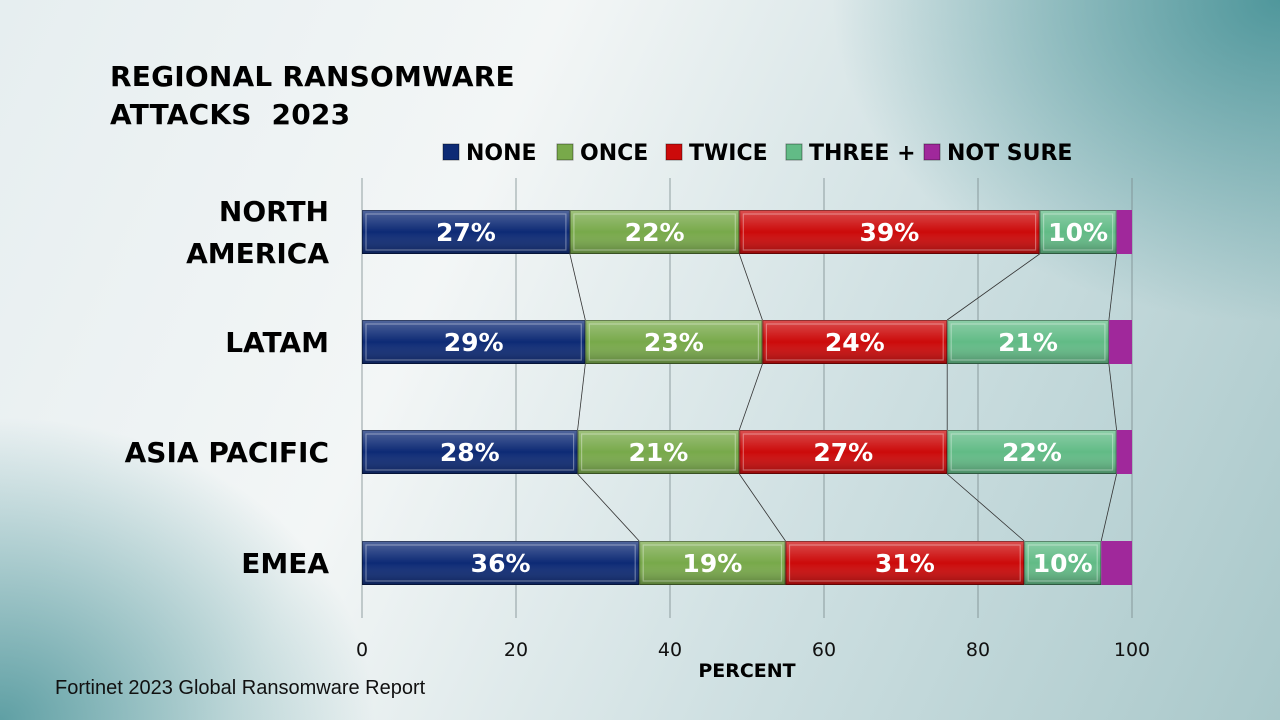 Image resolution: width=1280 pixels, height=720 pixels. I want to click on bar-twice-3: 31%, so click(905, 563).